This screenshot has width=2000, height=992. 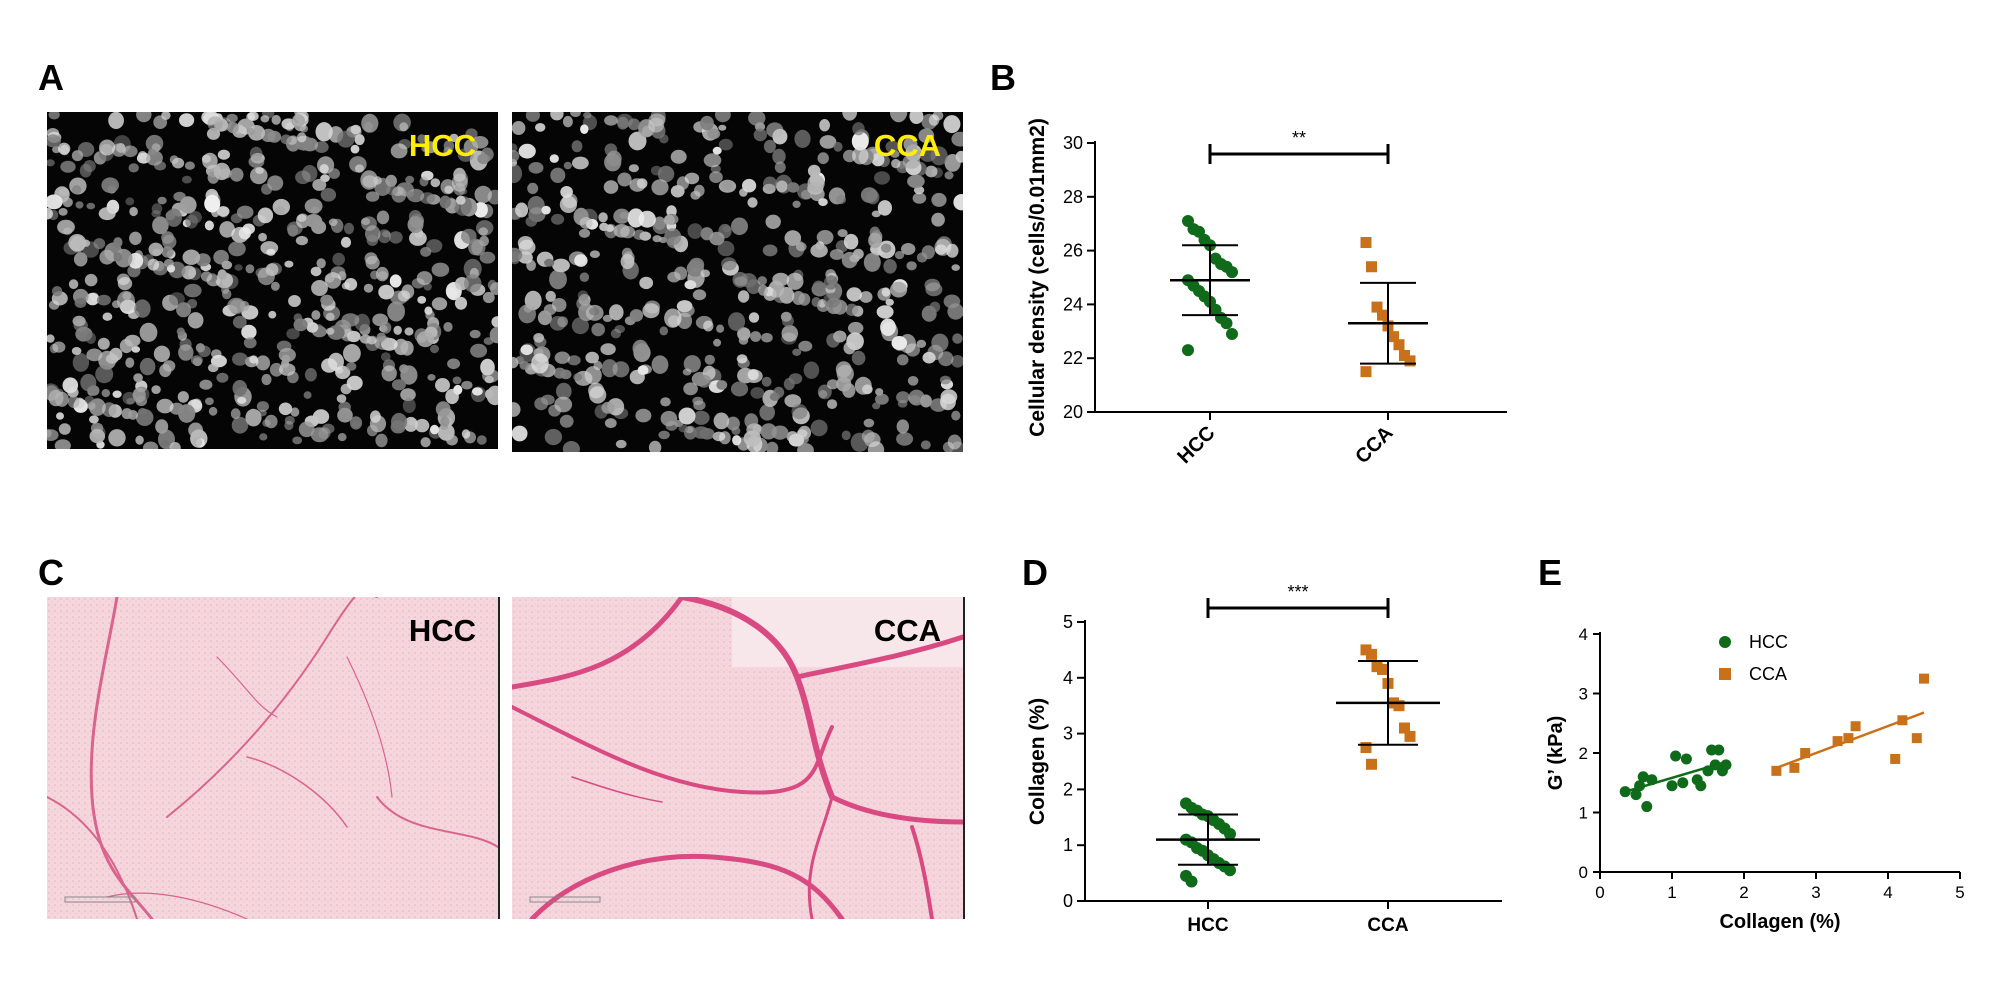 I want to click on x-tick-label: 4, so click(x=1887, y=892).